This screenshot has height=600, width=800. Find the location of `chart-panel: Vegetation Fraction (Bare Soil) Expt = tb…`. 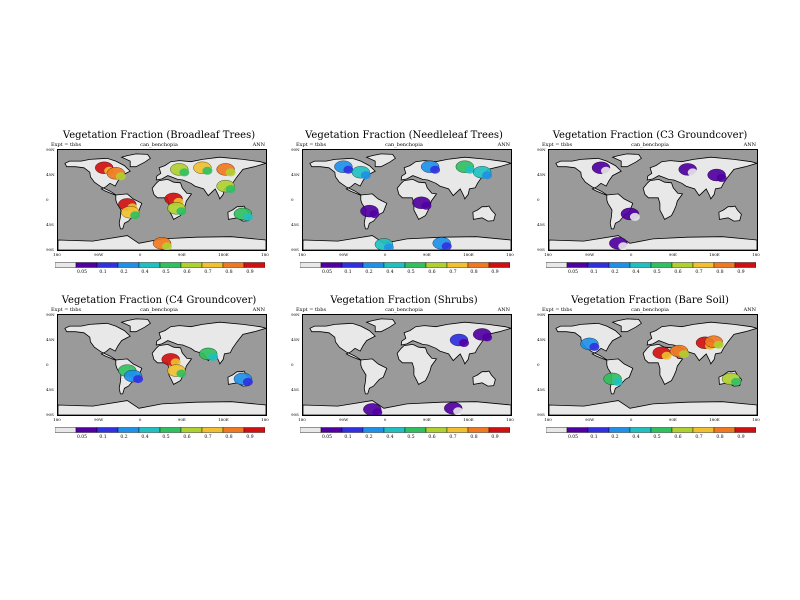

chart-panel: Vegetation Fraction (Bare Soil) Expt = tb… is located at coordinates (648, 370).